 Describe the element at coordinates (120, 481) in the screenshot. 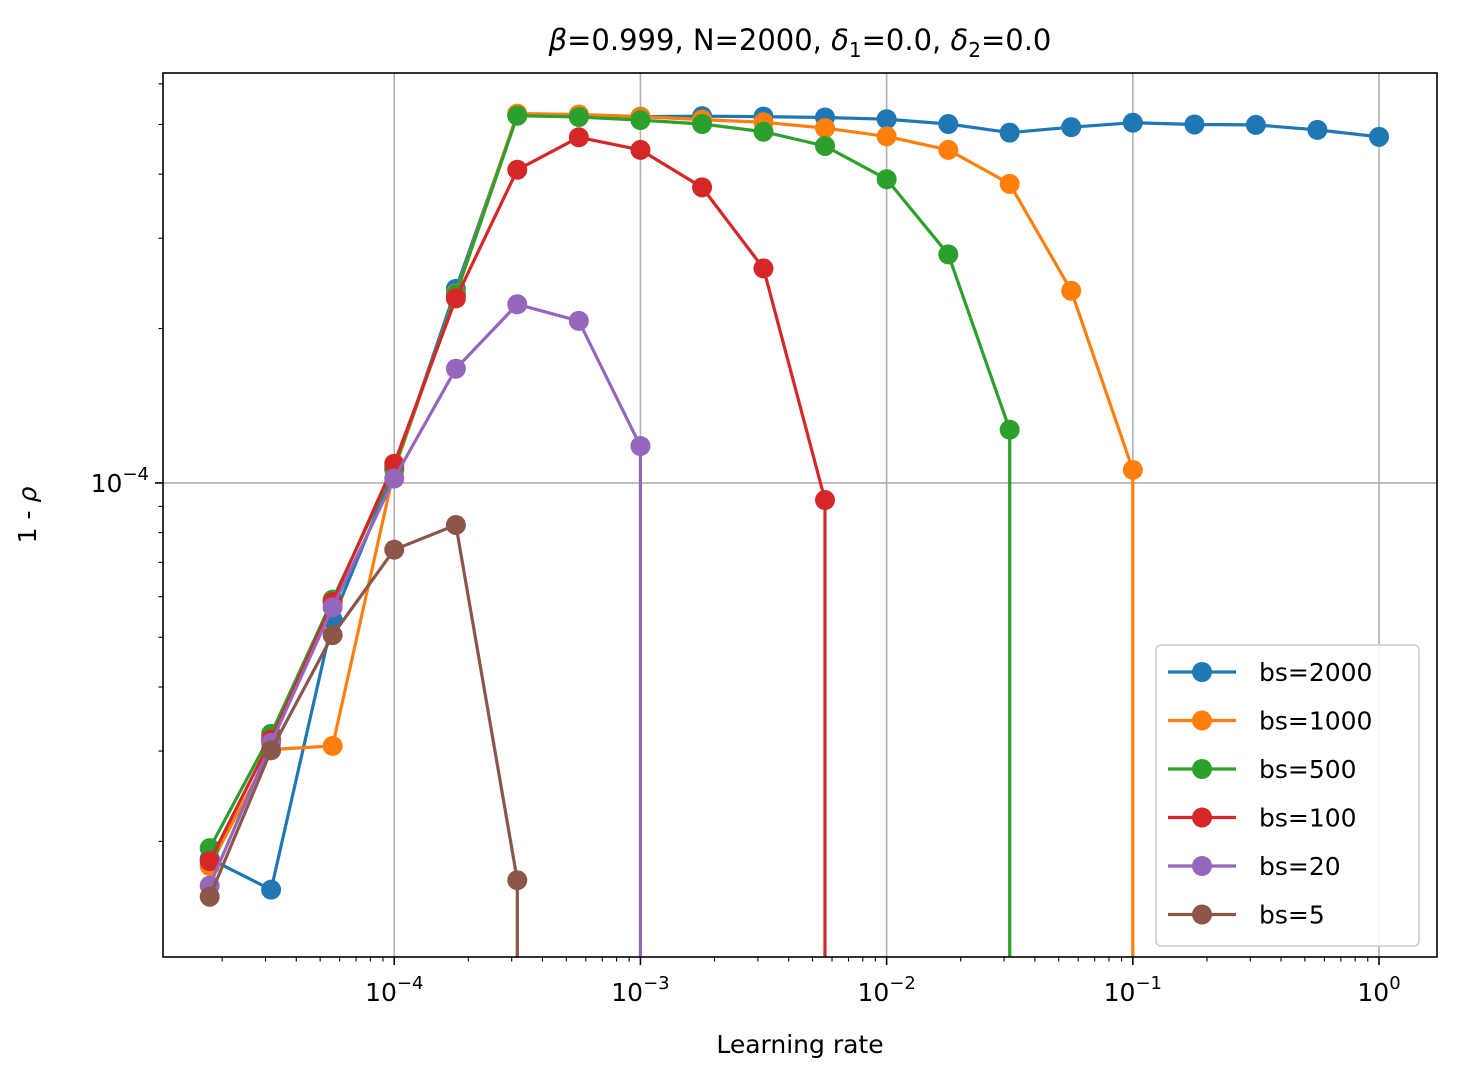

I see `y-tick-label: 10−4` at that location.